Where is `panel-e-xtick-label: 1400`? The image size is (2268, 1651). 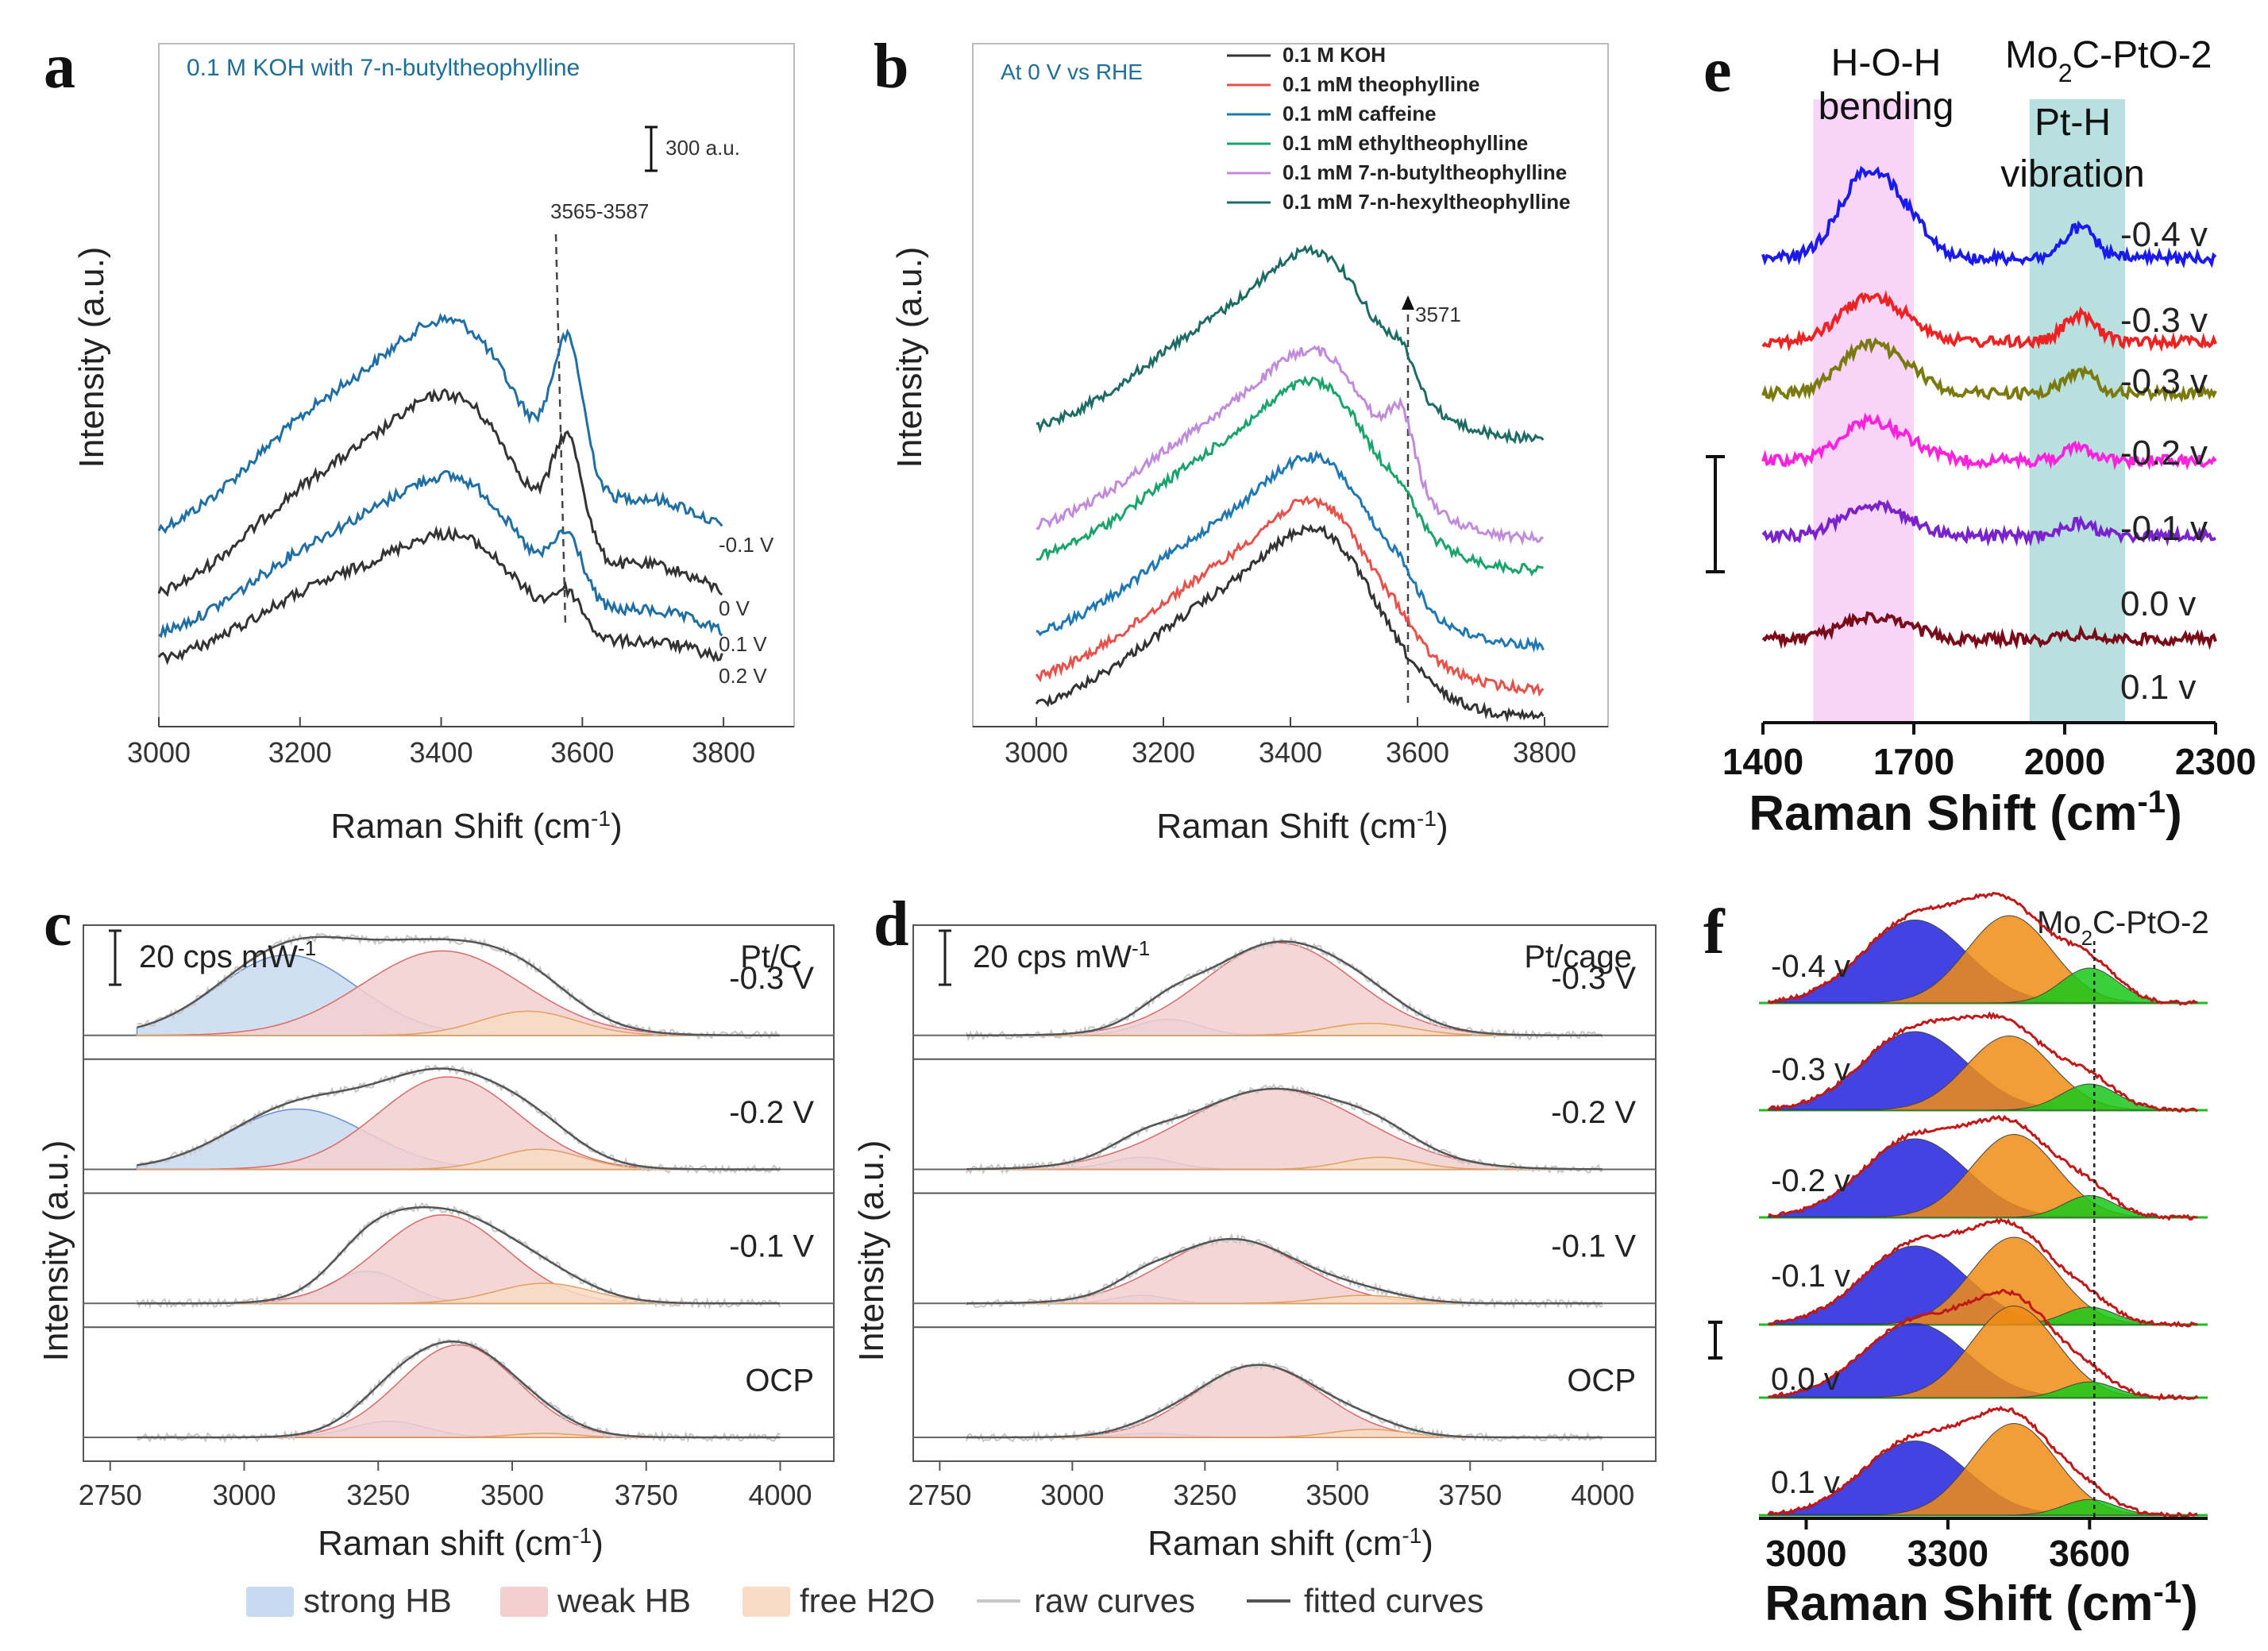 panel-e-xtick-label: 1400 is located at coordinates (1762, 762).